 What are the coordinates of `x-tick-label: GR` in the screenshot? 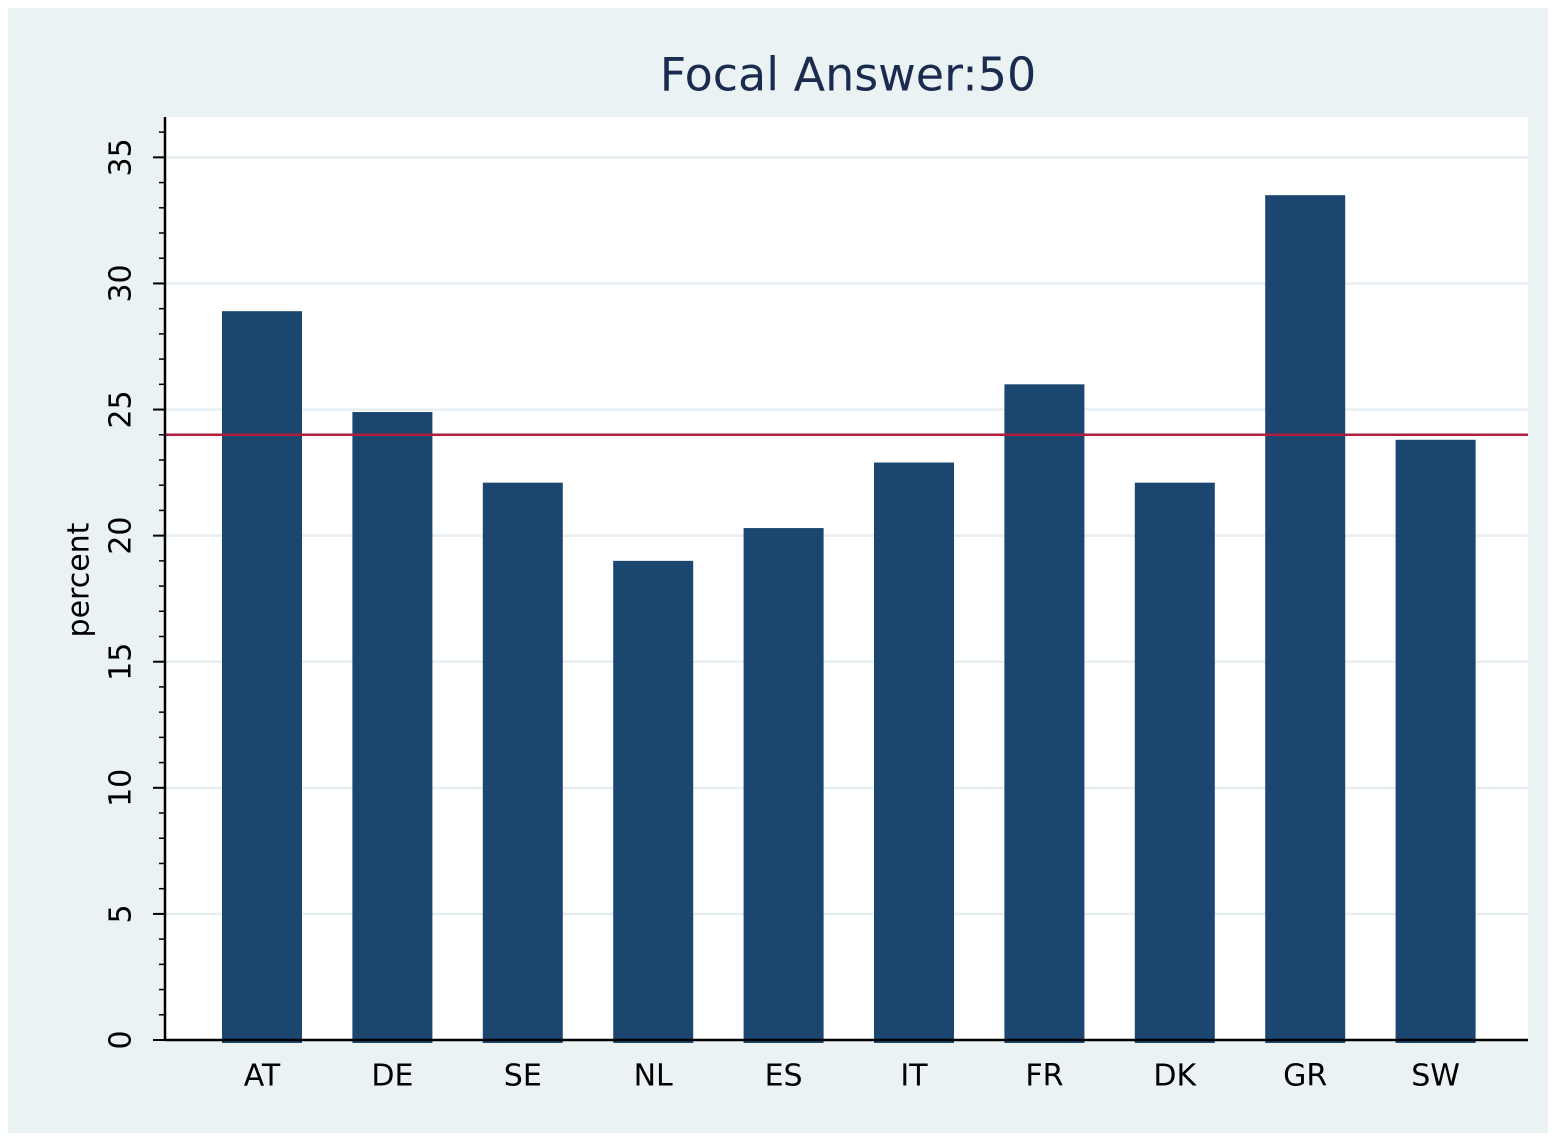 It's located at (1305, 1076).